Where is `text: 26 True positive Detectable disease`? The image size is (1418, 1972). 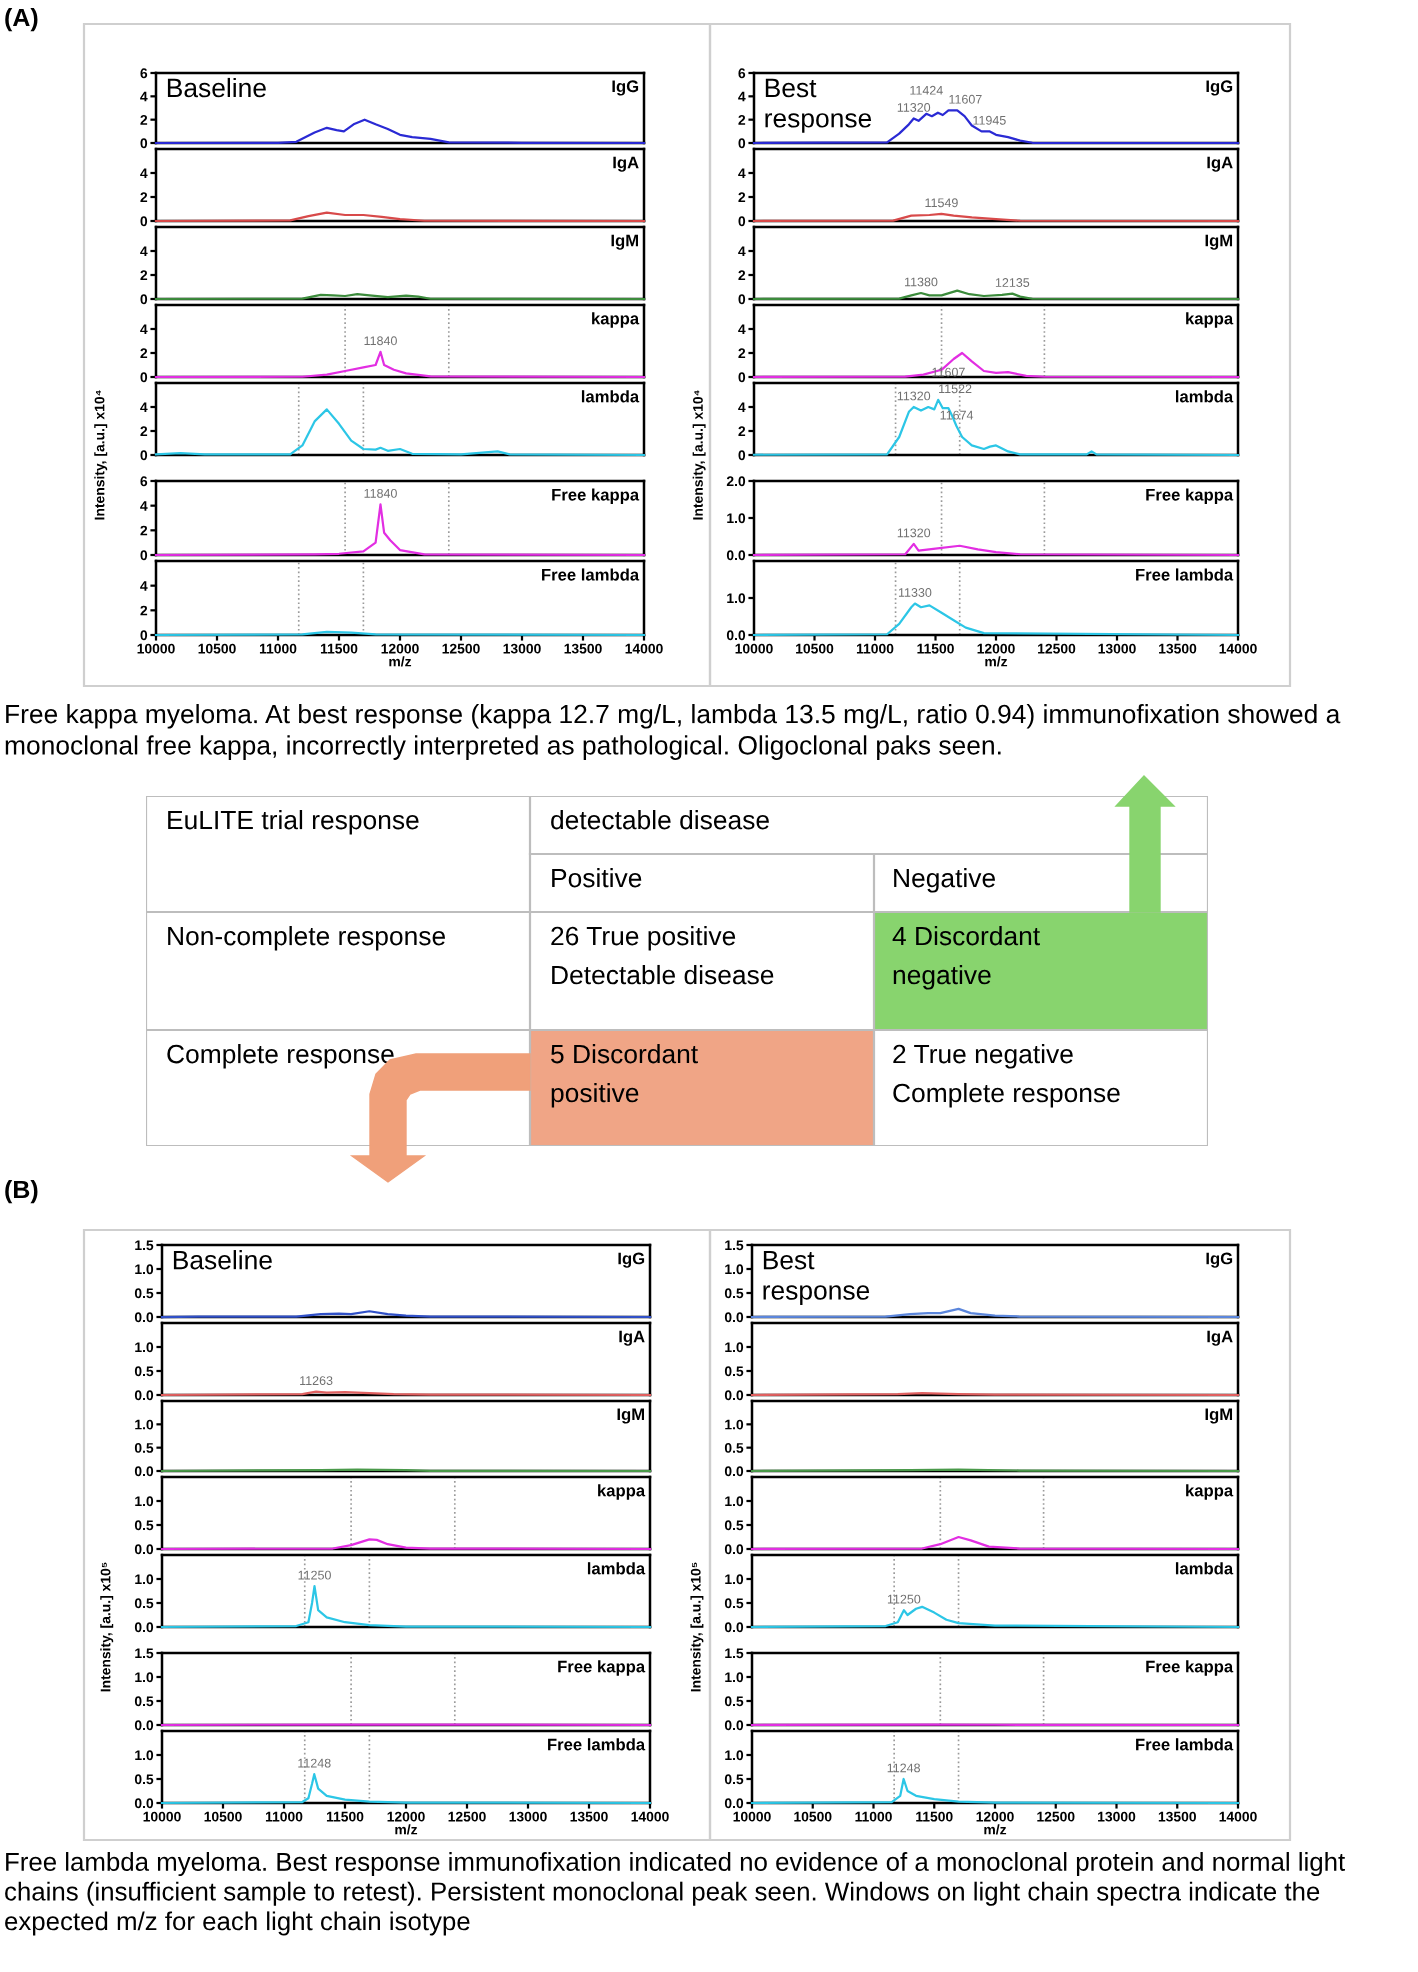 text: 26 True positive Detectable disease is located at coordinates (662, 955).